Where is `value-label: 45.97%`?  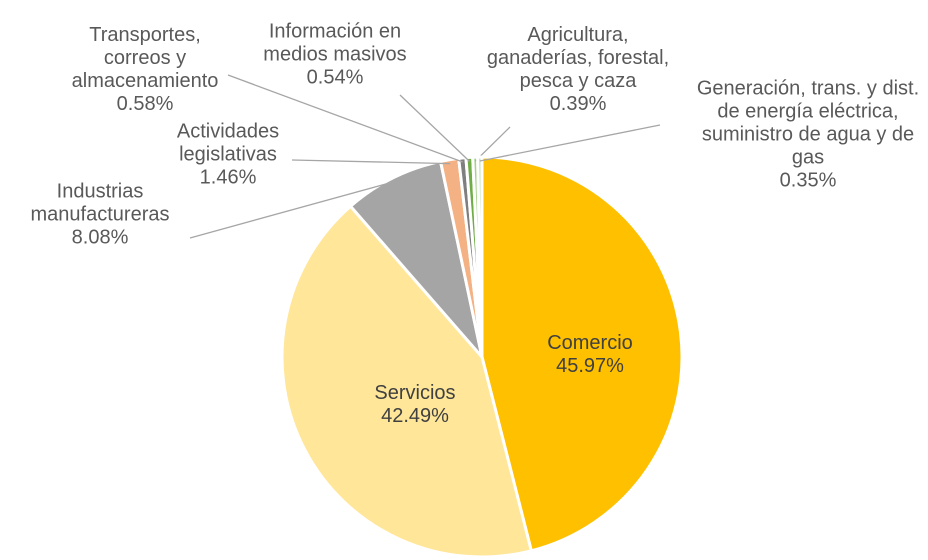
value-label: 45.97% is located at coordinates (590, 366).